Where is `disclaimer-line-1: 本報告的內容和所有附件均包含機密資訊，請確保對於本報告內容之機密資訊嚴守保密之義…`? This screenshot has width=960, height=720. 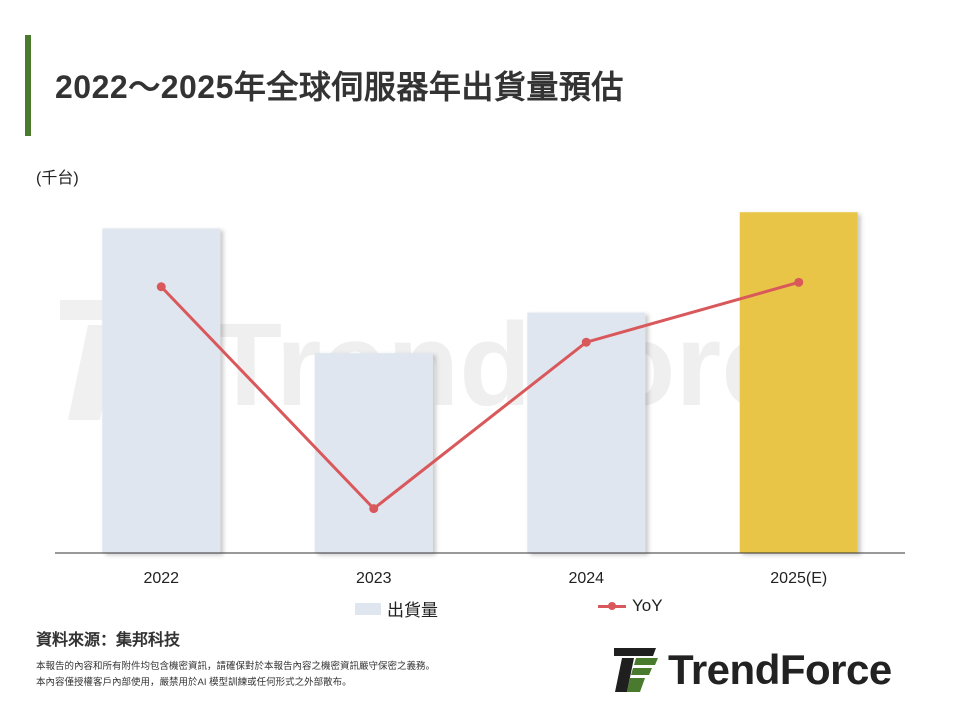 disclaimer-line-1: 本報告的內容和所有附件均包含機密資訊，請確保對於本報告內容之機密資訊嚴守保密之義… is located at coordinates (236, 666).